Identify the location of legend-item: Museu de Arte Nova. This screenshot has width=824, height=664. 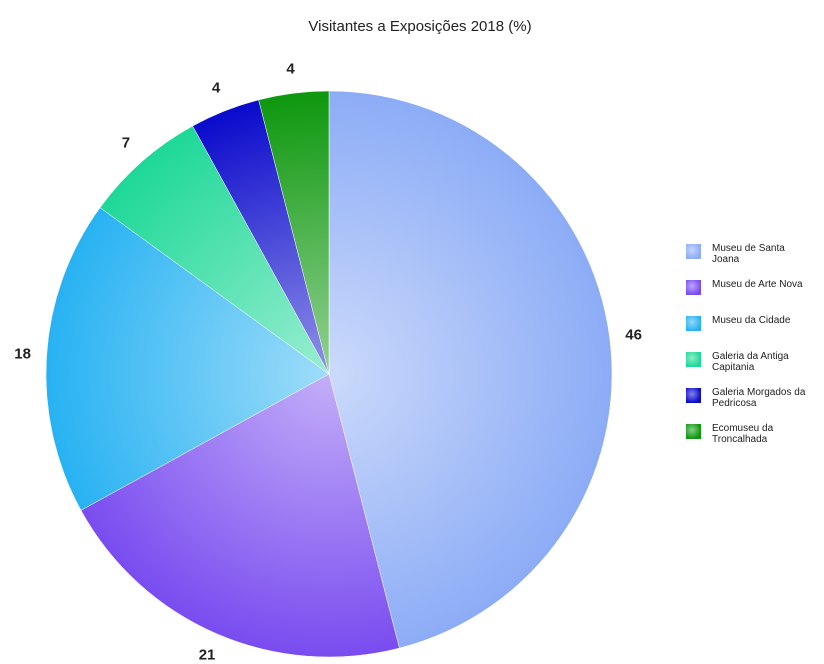
(751, 297).